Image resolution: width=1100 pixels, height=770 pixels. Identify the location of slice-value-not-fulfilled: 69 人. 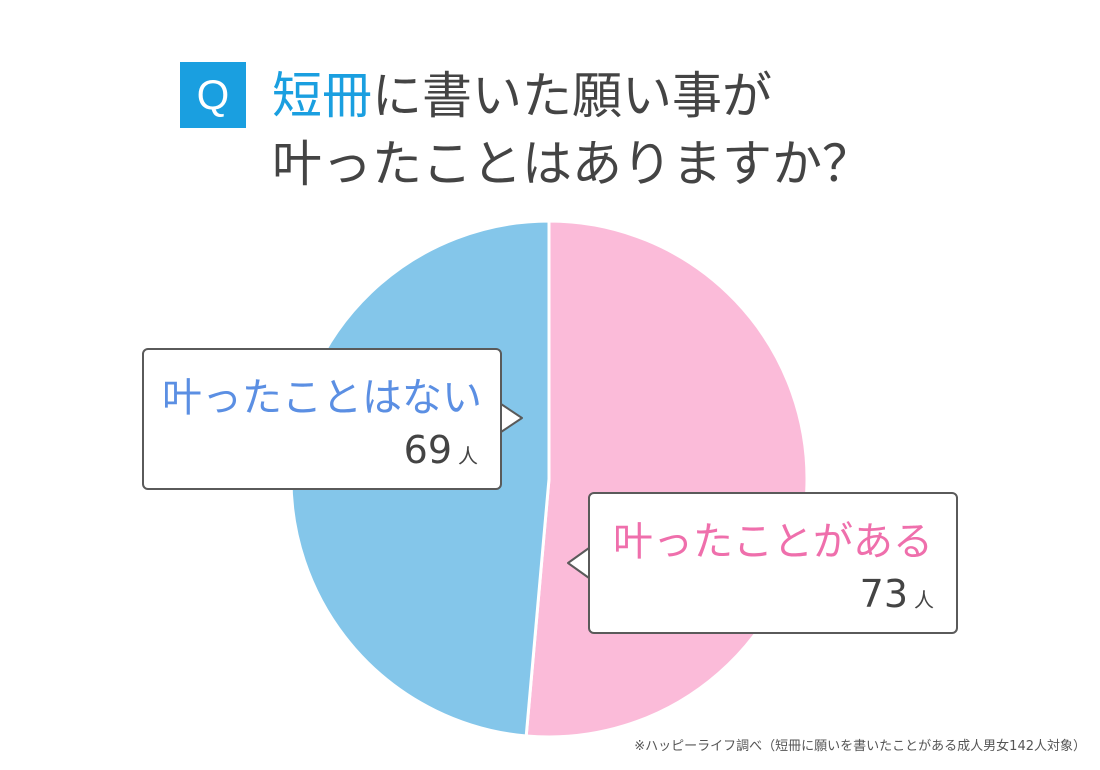
(441, 453).